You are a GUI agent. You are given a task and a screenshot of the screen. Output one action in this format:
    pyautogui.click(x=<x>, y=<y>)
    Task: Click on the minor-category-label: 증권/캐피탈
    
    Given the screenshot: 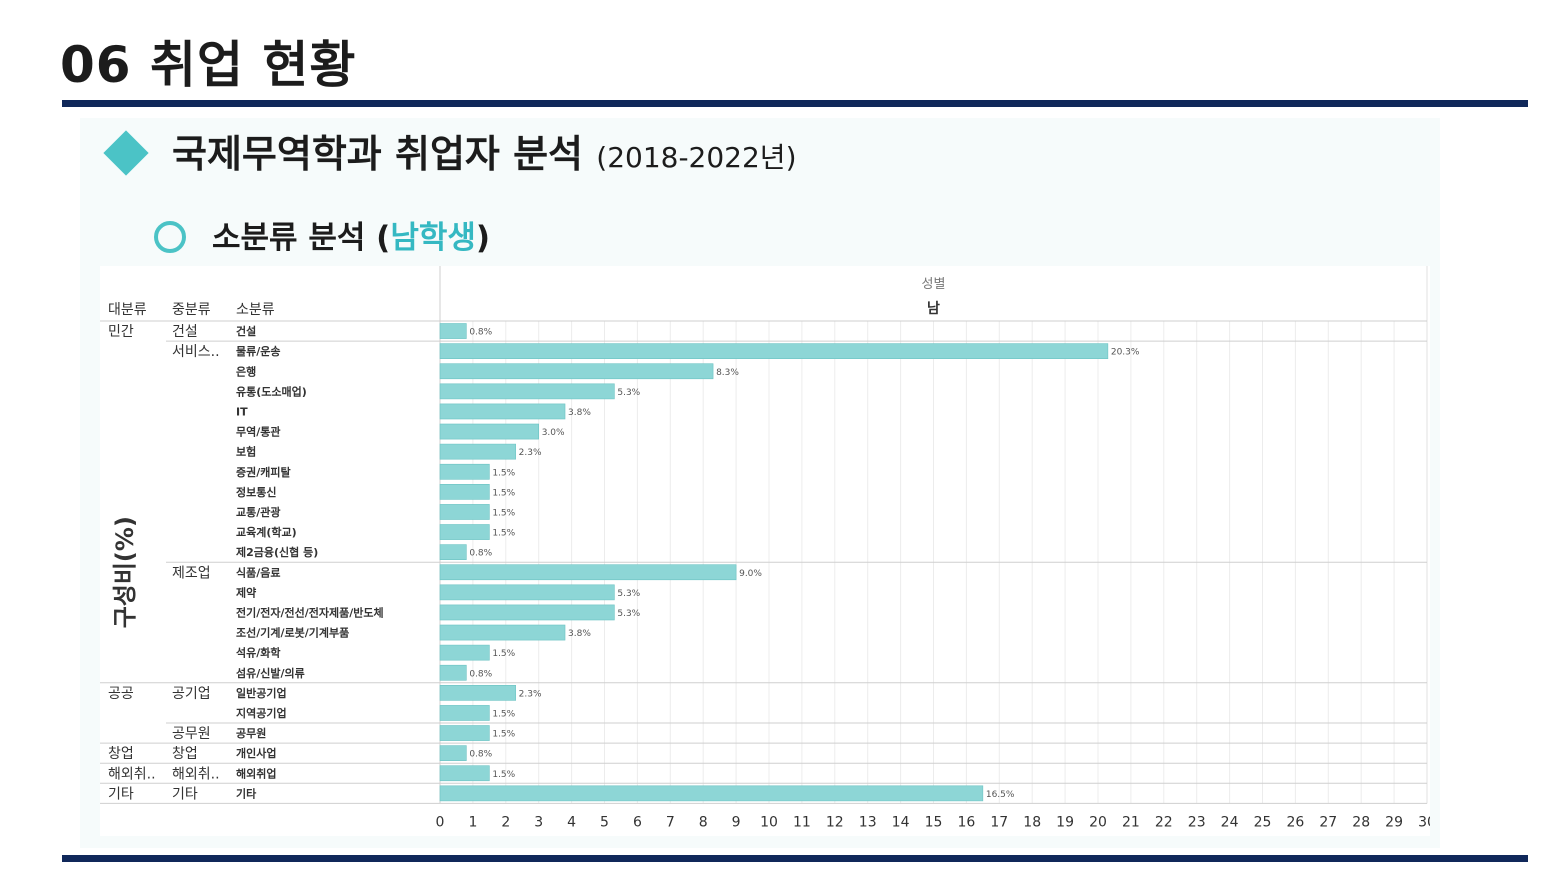 What is the action you would take?
    pyautogui.click(x=263, y=472)
    